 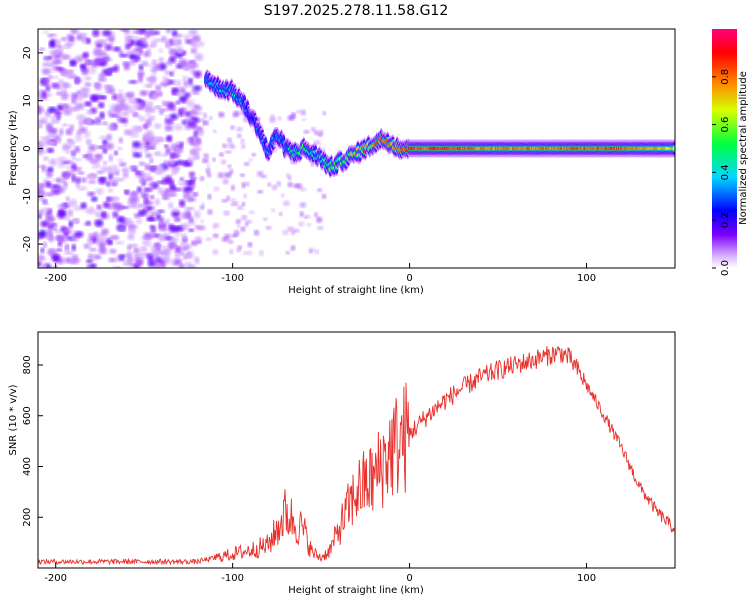 What do you see at coordinates (27, 517) in the screenshot?
I see `y-tick-label: 200` at bounding box center [27, 517].